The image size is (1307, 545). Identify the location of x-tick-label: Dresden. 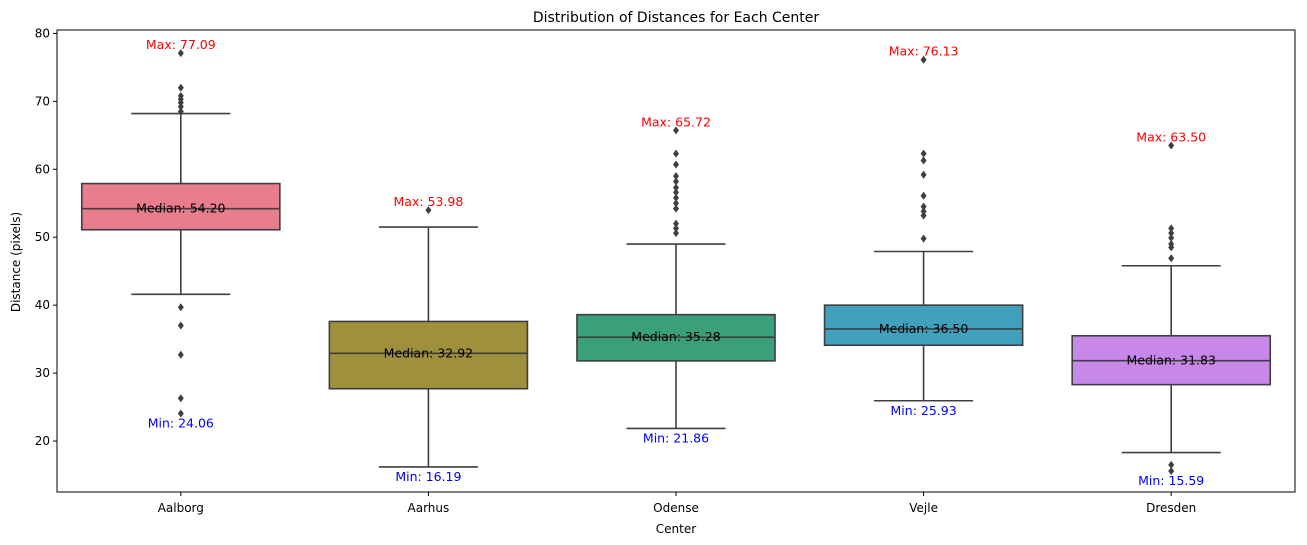
(1171, 508).